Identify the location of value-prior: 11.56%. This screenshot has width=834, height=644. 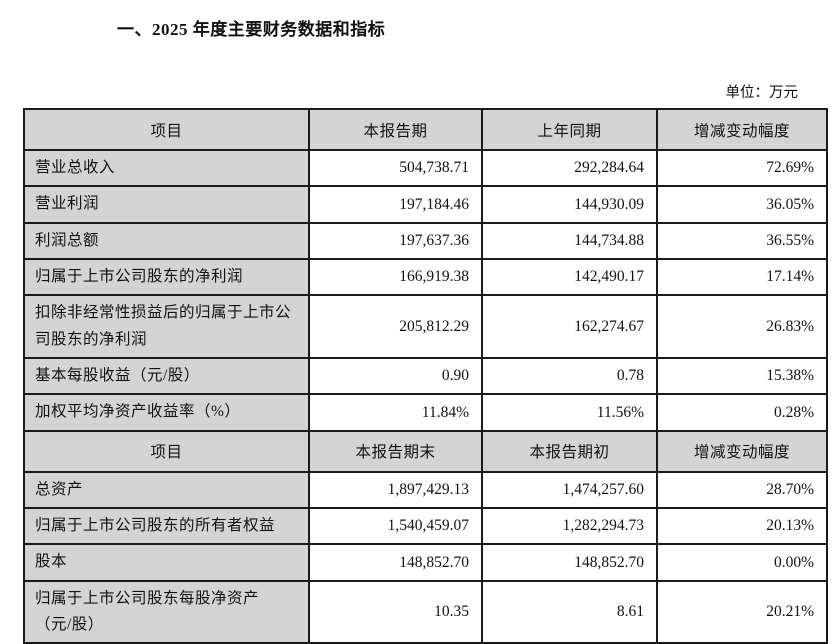
(569, 412).